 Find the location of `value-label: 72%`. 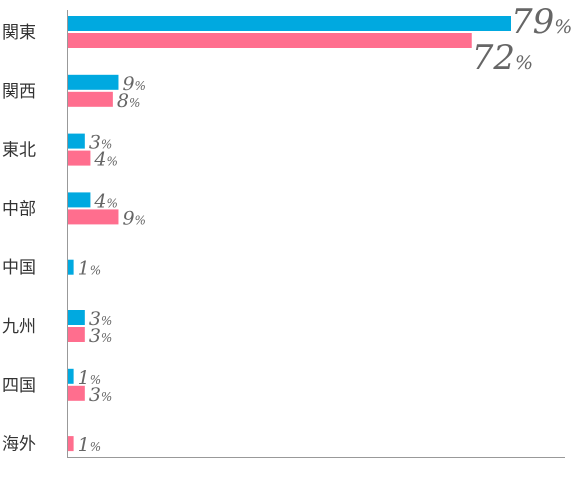

value-label: 72% is located at coordinates (502, 58).